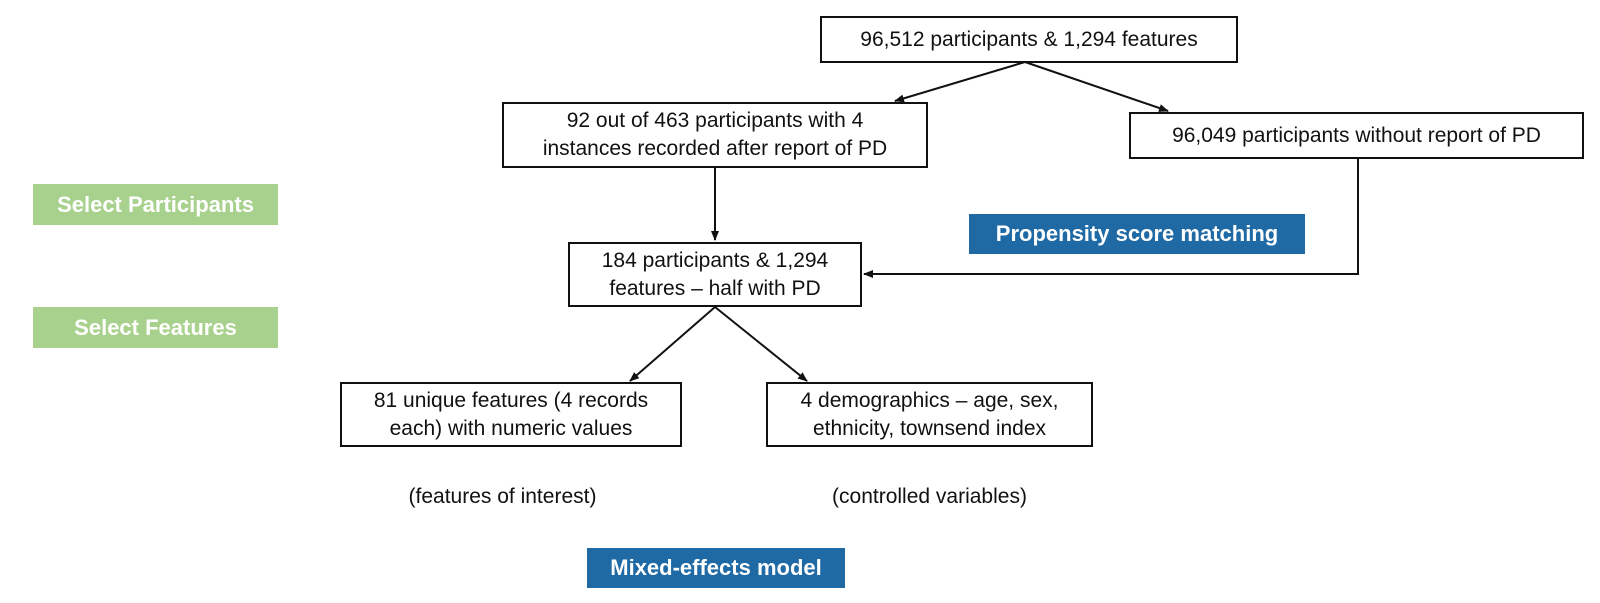 The height and width of the screenshot is (603, 1600). I want to click on box-no-pd-participants-text: 96,049 participants without report of PD, so click(1356, 135).